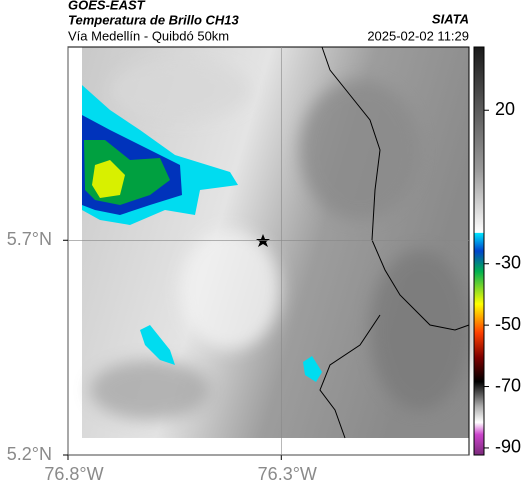 Image resolution: width=526 pixels, height=496 pixels. What do you see at coordinates (508, 262) in the screenshot?
I see `colorbar-tick-label: -30` at bounding box center [508, 262].